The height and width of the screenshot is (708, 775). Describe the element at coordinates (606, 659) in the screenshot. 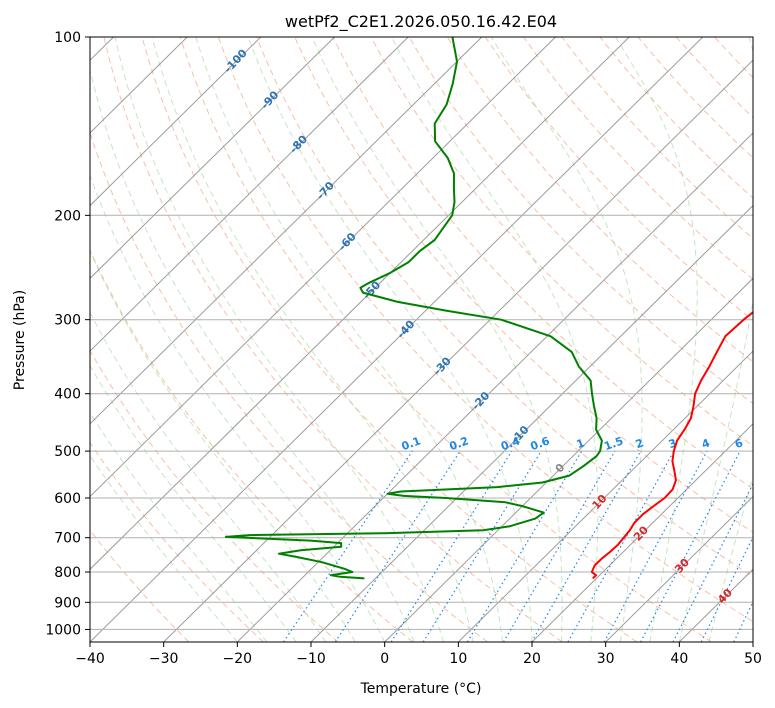

I see `x-tick-label: 30` at that location.